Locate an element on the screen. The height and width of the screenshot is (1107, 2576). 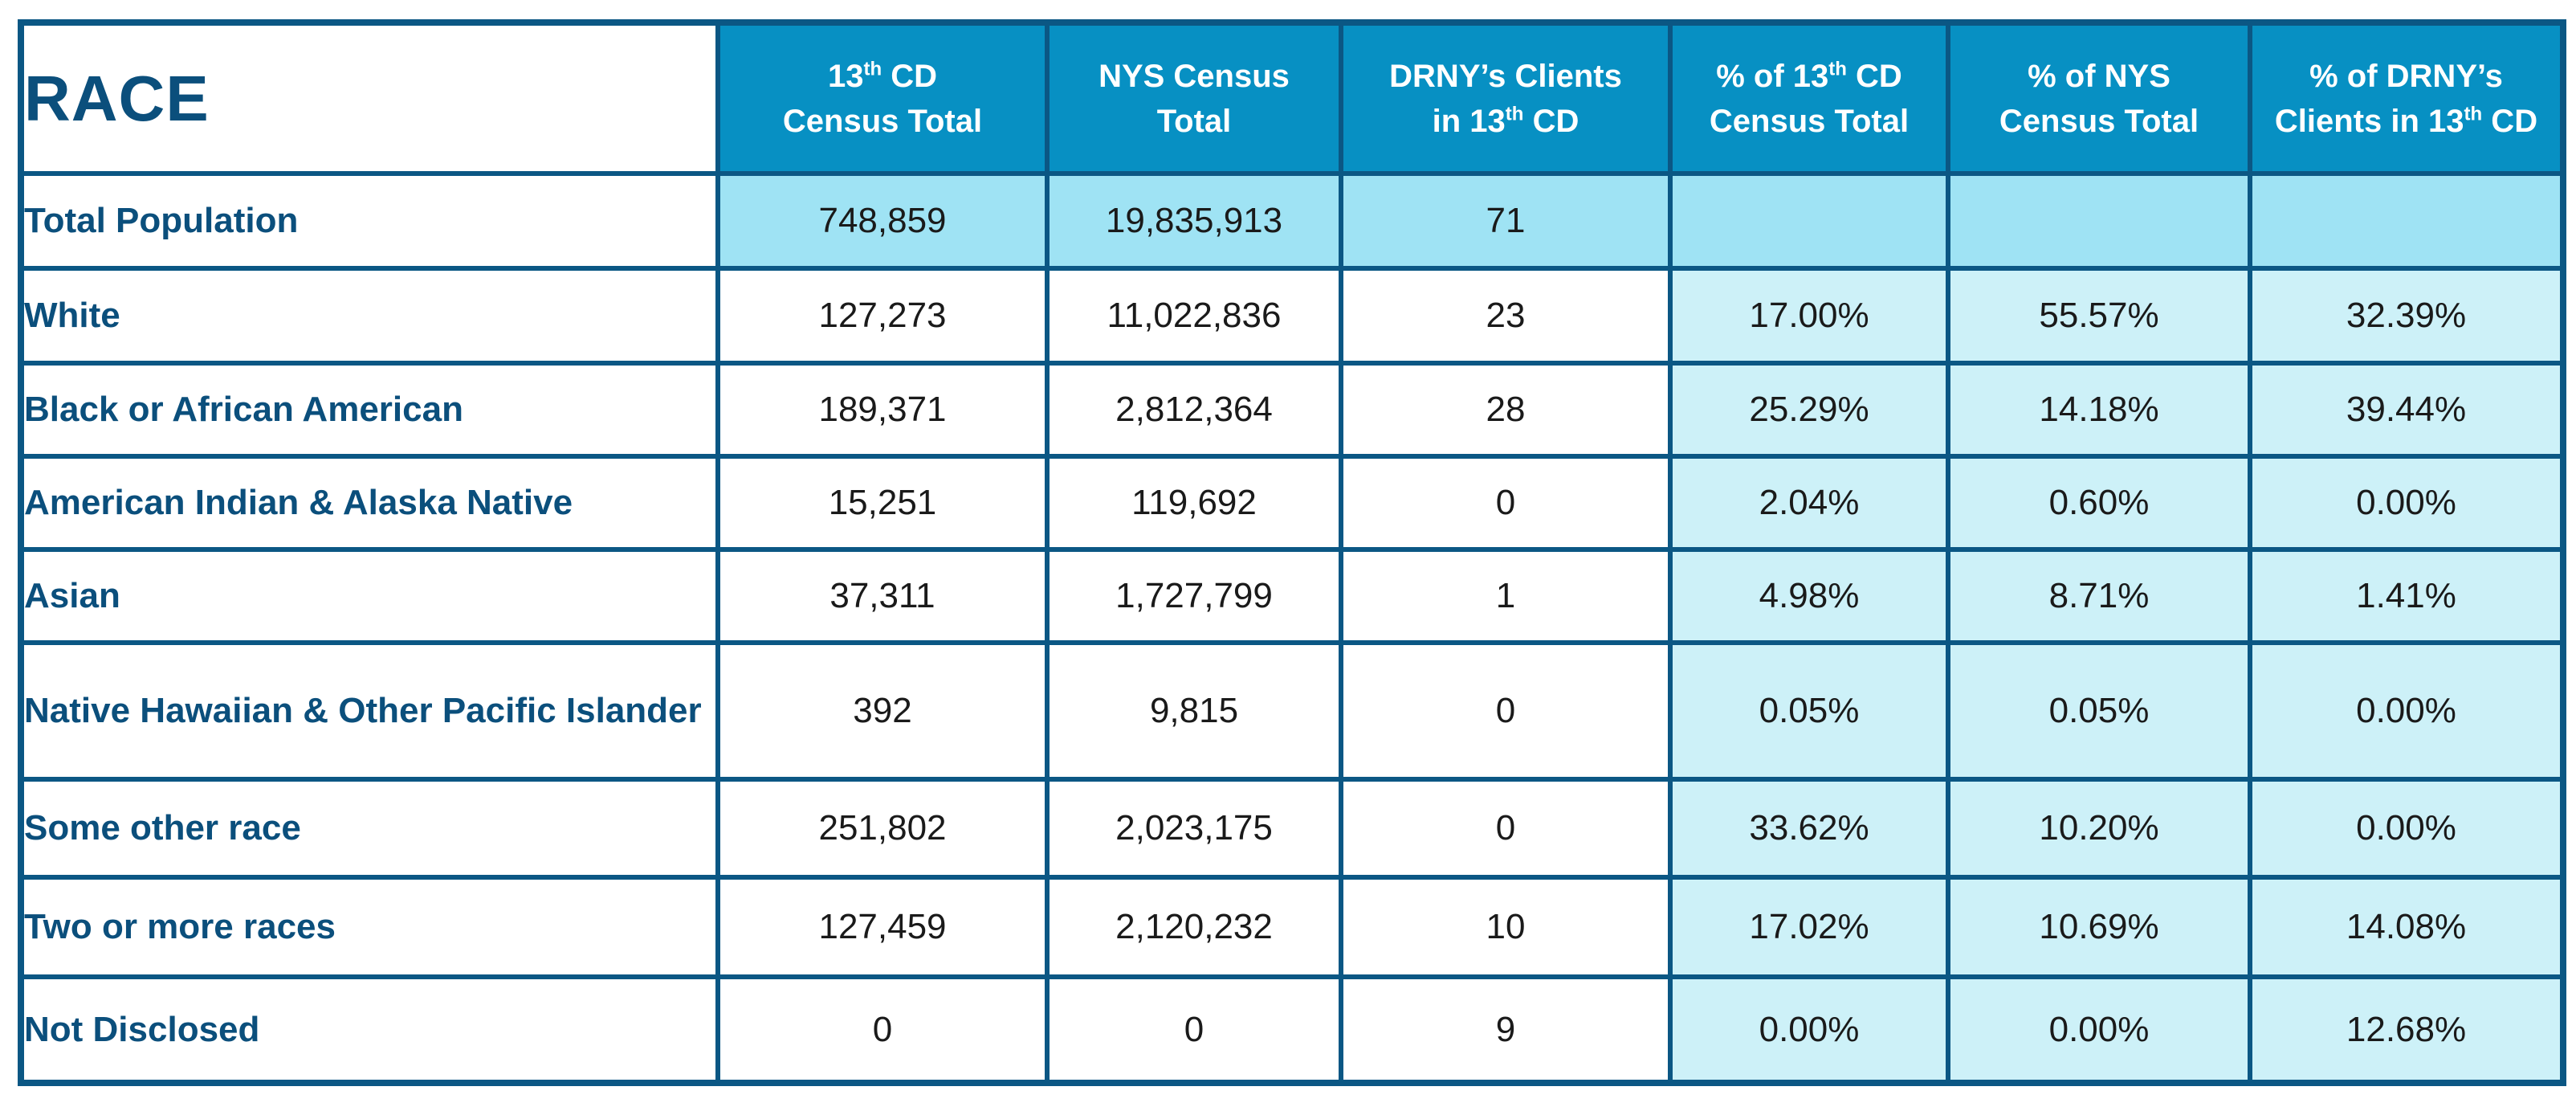
row-label: Some other race is located at coordinates (369, 829).